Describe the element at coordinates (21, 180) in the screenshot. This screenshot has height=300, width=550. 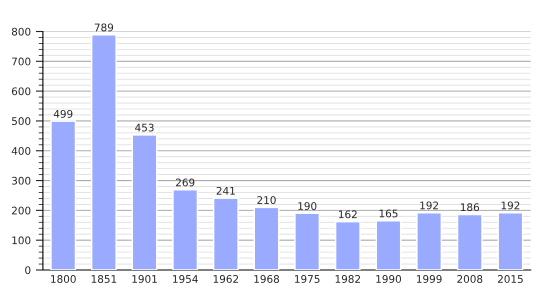
I see `y-tick-label: 300` at that location.